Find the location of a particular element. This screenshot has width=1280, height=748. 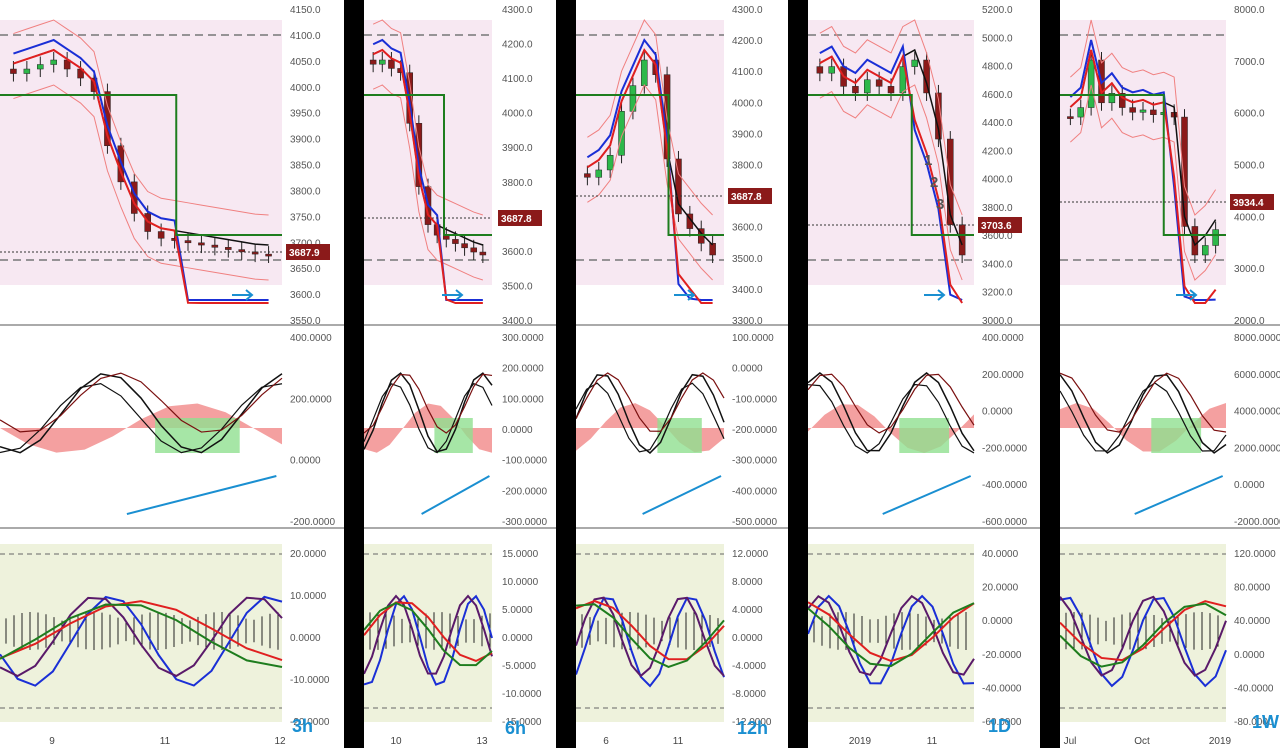

last-price-tag is located at coordinates (750, 196).